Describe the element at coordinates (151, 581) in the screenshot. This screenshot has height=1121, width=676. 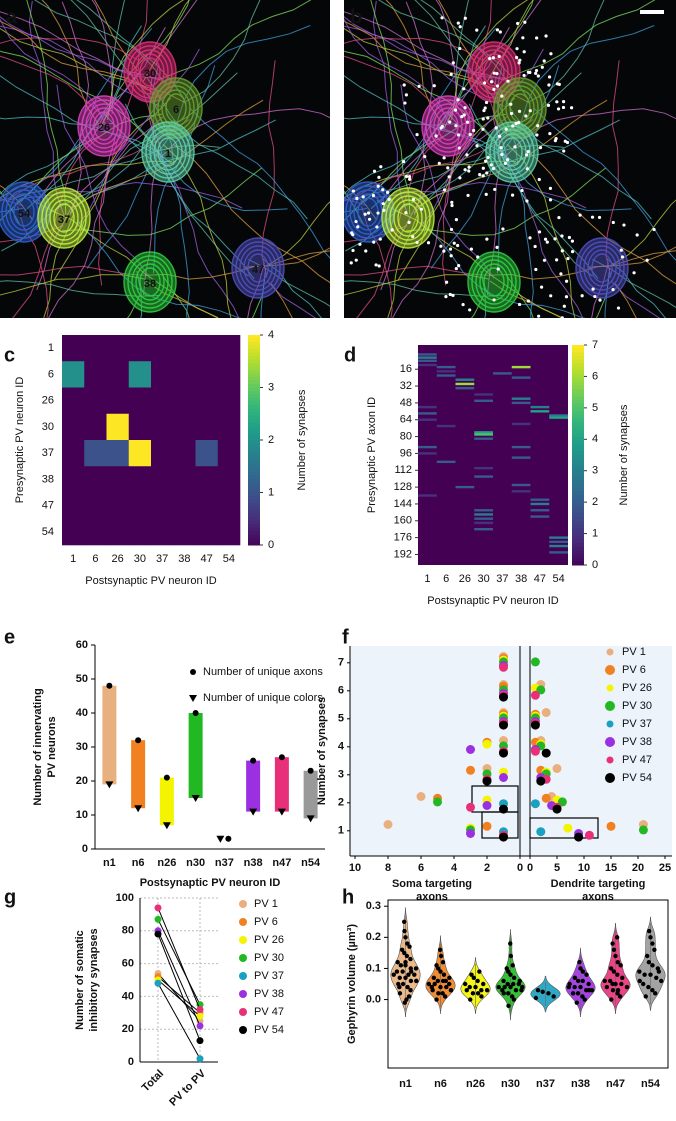
I see `x-axis-label: Postsynaptic PV neuron ID` at that location.